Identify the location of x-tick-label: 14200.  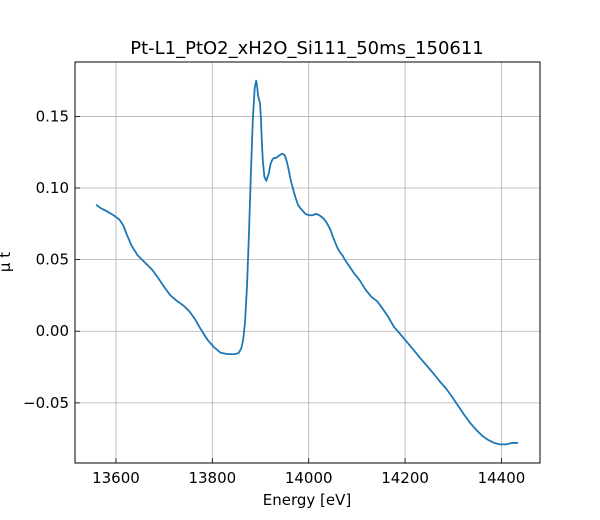
(405, 478).